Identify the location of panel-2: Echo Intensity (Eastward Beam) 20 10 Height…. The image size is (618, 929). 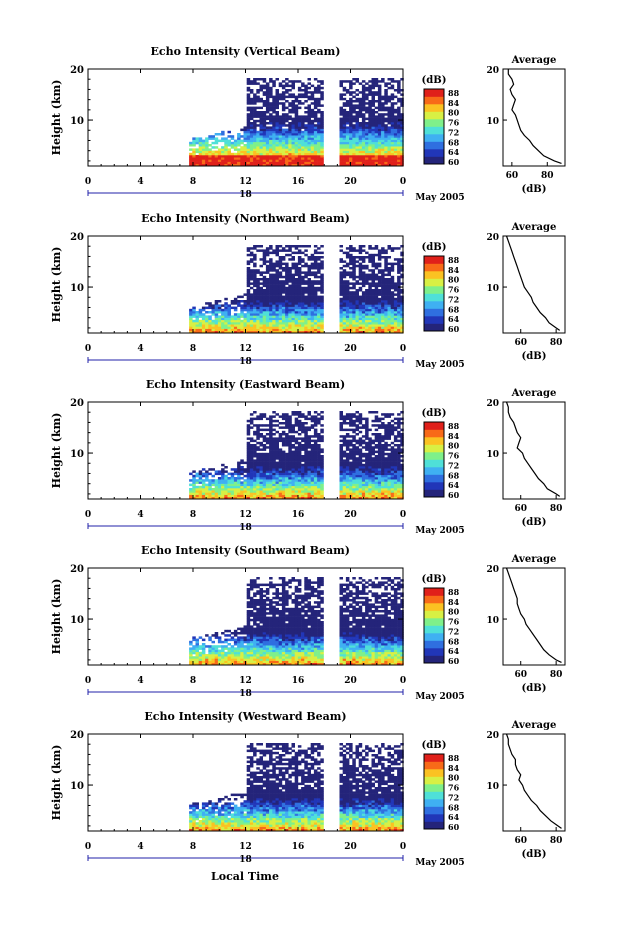
(308, 457).